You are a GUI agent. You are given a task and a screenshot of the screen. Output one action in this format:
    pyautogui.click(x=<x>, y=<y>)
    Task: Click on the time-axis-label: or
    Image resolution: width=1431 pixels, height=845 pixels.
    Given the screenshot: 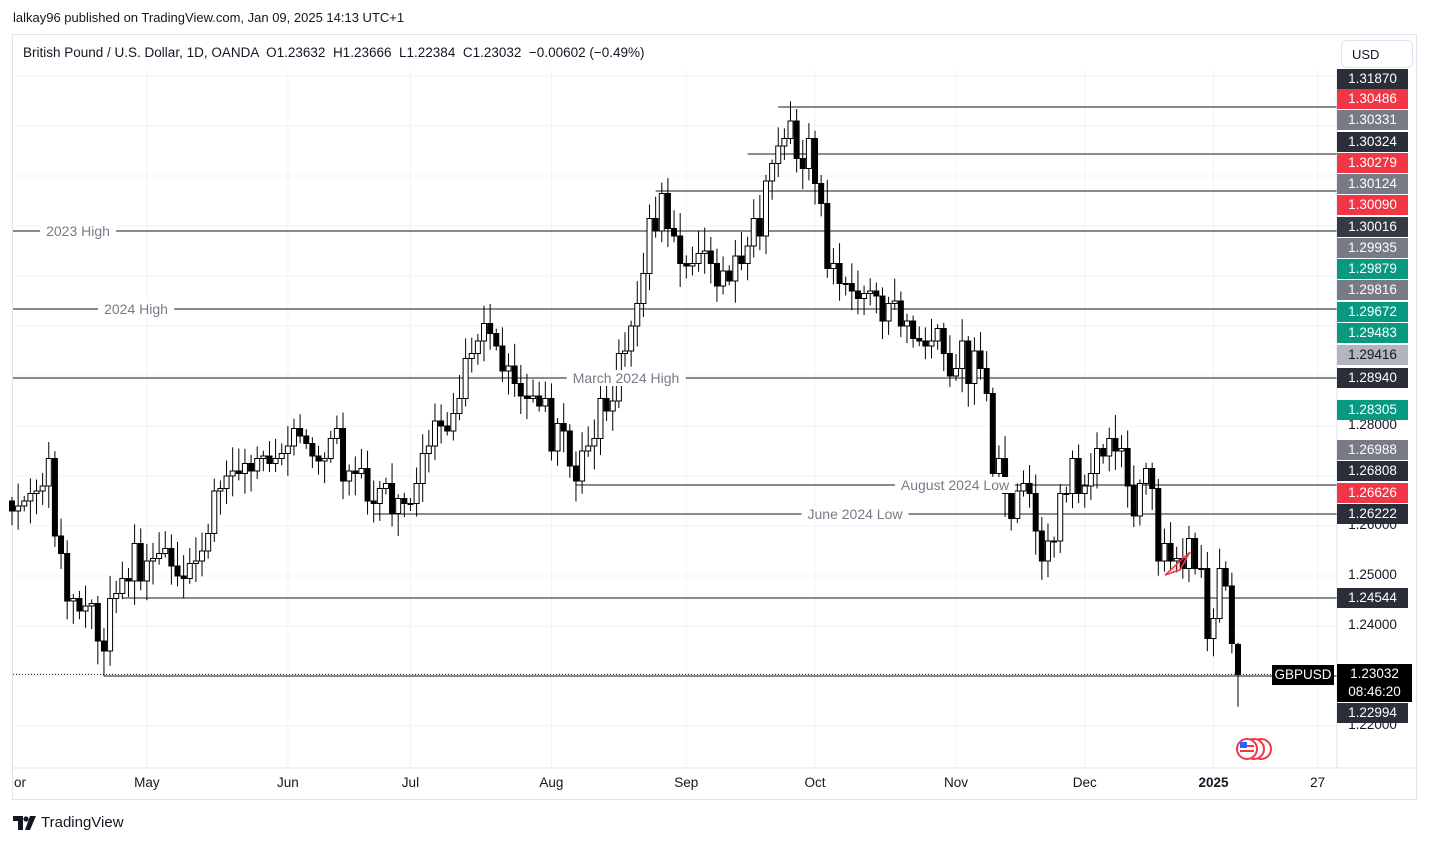 What is the action you would take?
    pyautogui.click(x=20, y=782)
    